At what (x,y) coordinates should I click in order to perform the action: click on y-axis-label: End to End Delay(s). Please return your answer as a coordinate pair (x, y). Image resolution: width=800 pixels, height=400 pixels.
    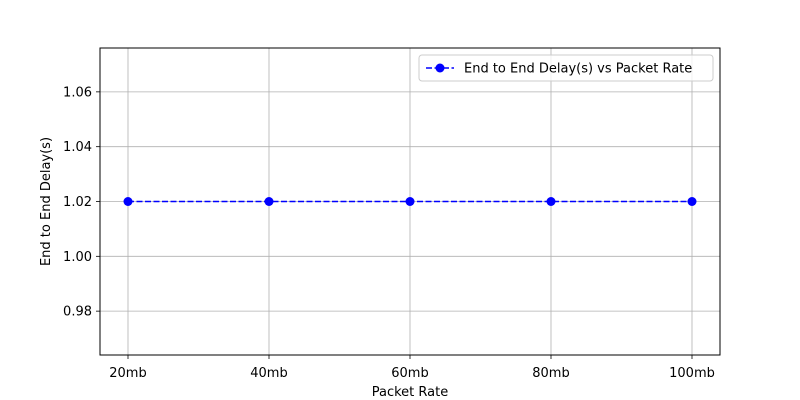
    Looking at the image, I should click on (46, 201).